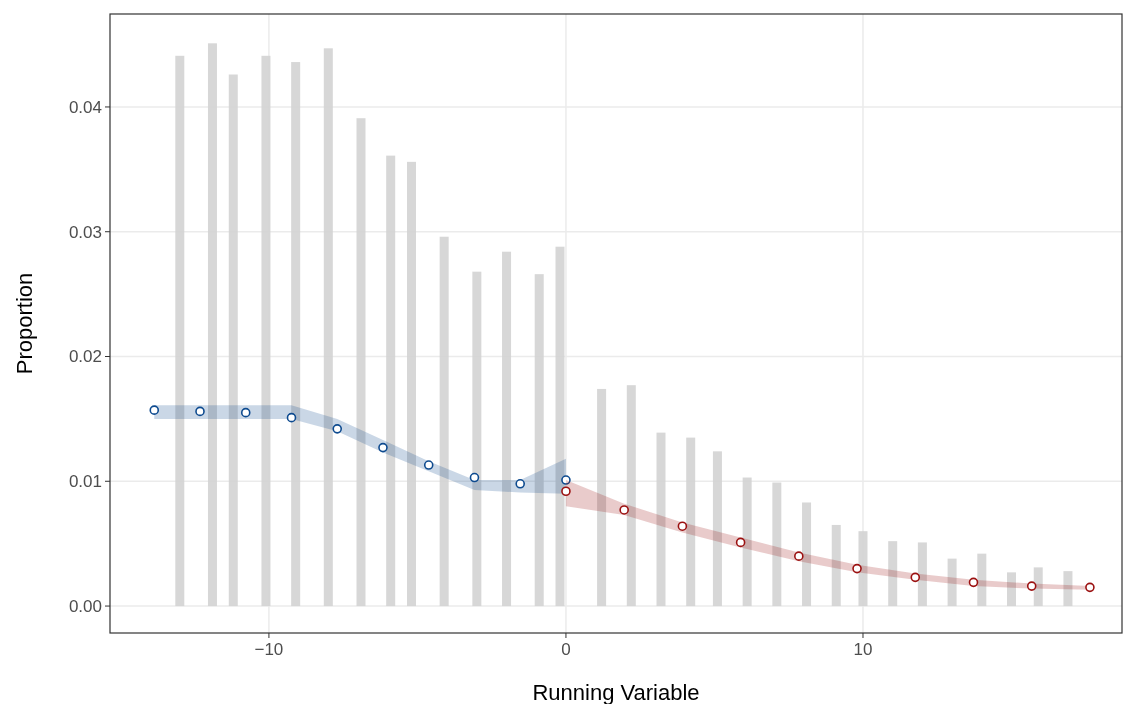 This screenshot has height=704, width=1125. I want to click on y-axis-title: Proportion, so click(24, 323).